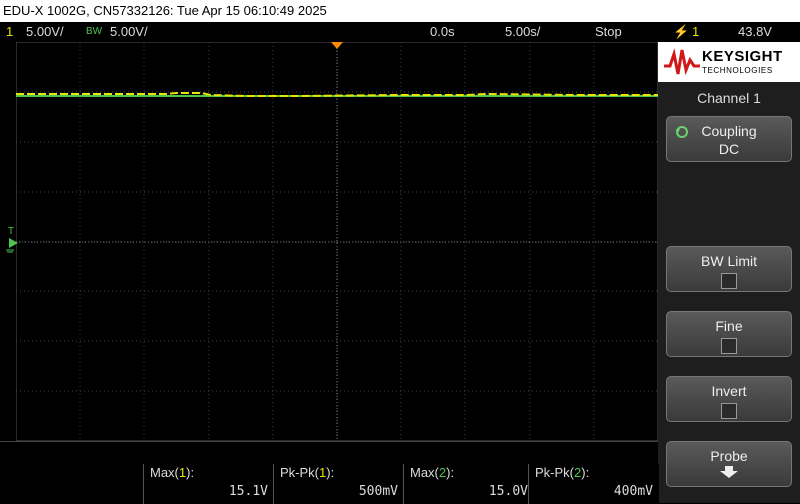 The image size is (800, 504). I want to click on probe-softkey: Probe, so click(729, 464).